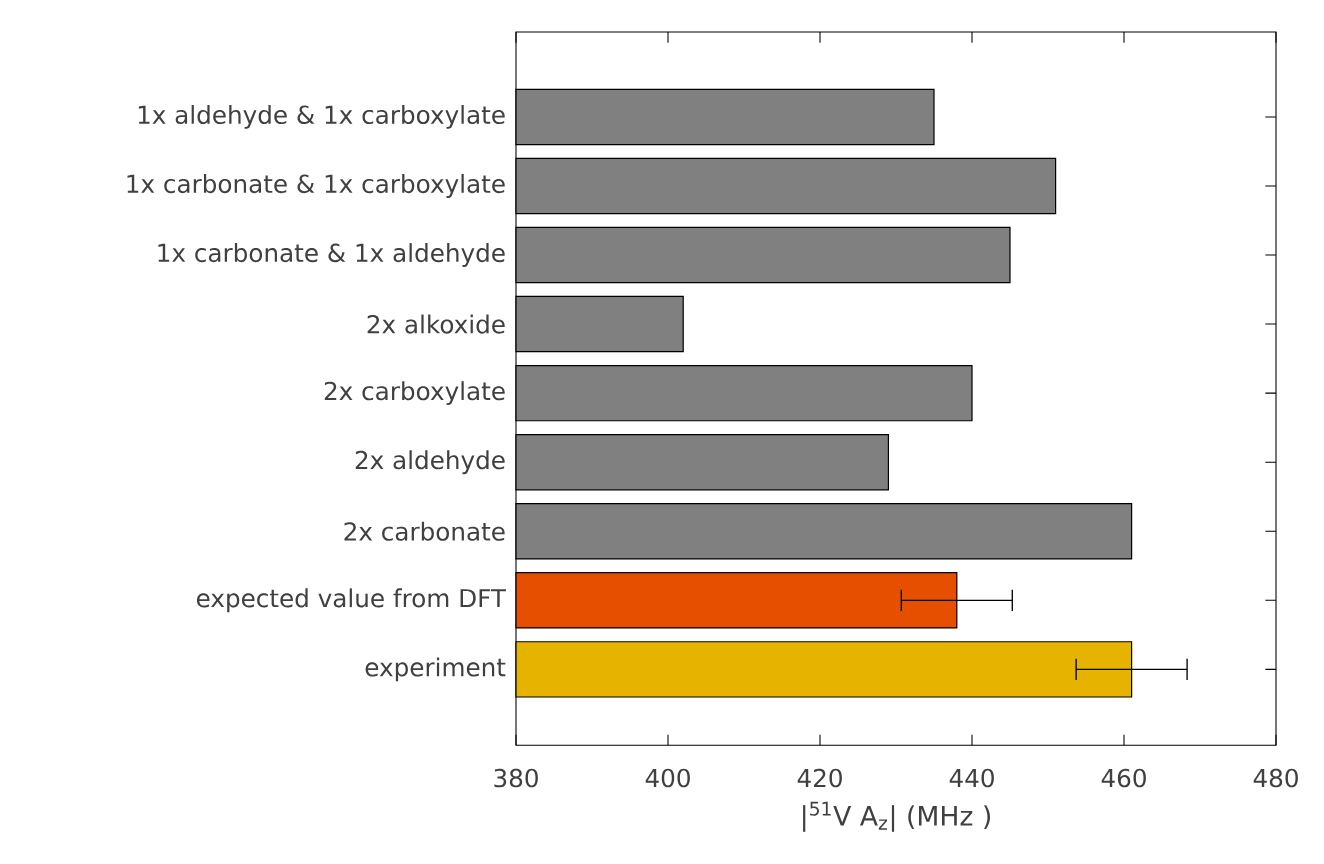 Image resolution: width=1324 pixels, height=864 pixels. I want to click on y-tick-label: 1x carbonate & 1x carboxylate, so click(316, 186).